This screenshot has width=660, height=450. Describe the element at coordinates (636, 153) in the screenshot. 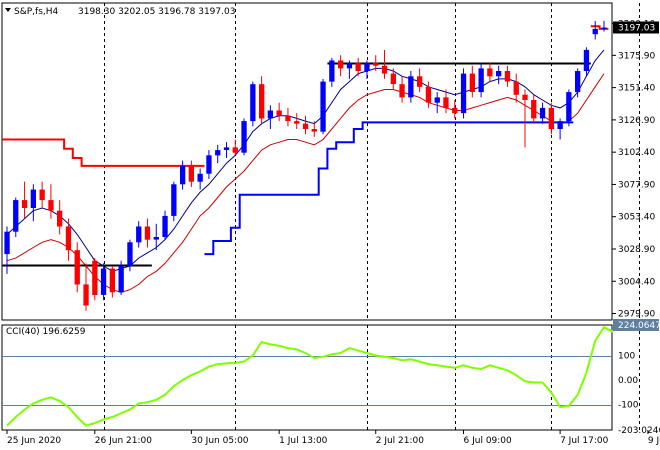

I see `price-tick-label: 3102.40` at that location.